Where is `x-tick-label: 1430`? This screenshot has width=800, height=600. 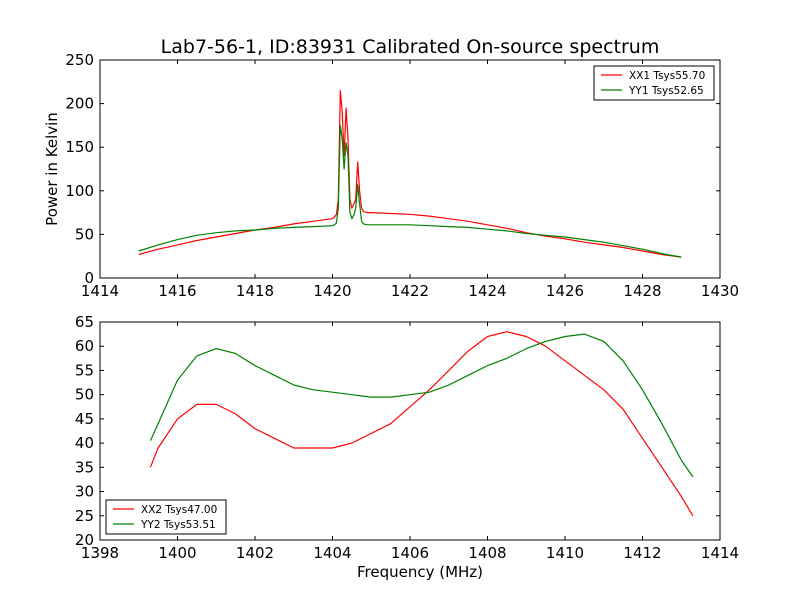 x-tick-label: 1430 is located at coordinates (720, 291).